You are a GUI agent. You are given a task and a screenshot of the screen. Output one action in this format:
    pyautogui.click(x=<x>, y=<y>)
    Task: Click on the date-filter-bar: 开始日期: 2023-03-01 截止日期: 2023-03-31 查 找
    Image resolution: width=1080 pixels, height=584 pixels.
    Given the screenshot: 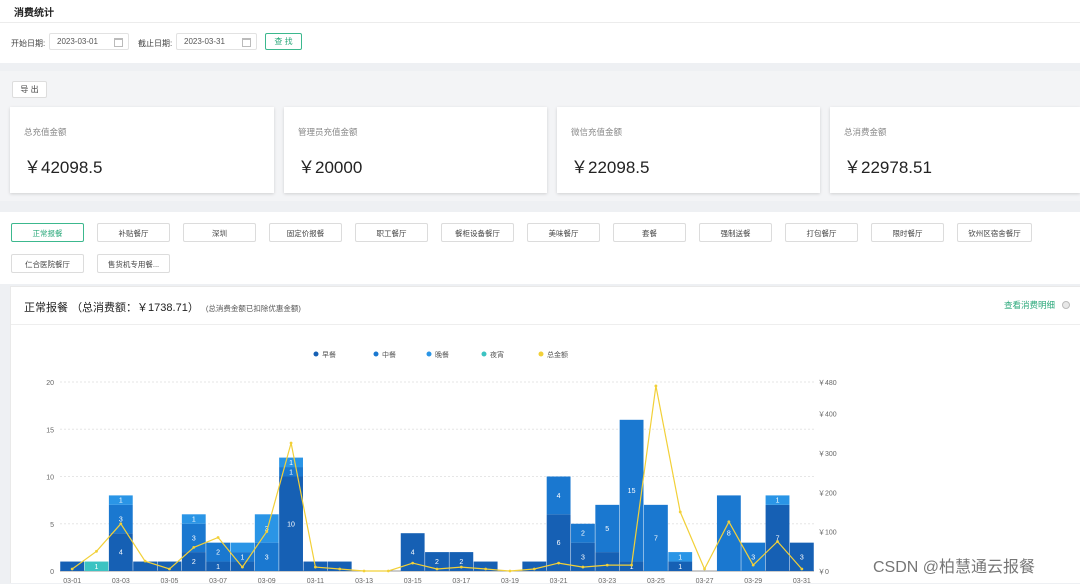 What is the action you would take?
    pyautogui.click(x=540, y=43)
    